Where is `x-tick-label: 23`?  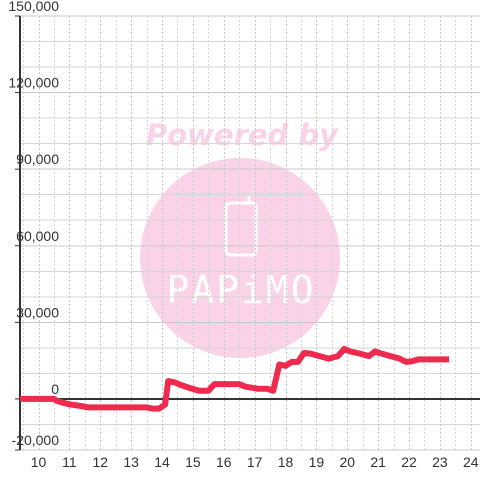
x-tick-label: 23 is located at coordinates (440, 462).